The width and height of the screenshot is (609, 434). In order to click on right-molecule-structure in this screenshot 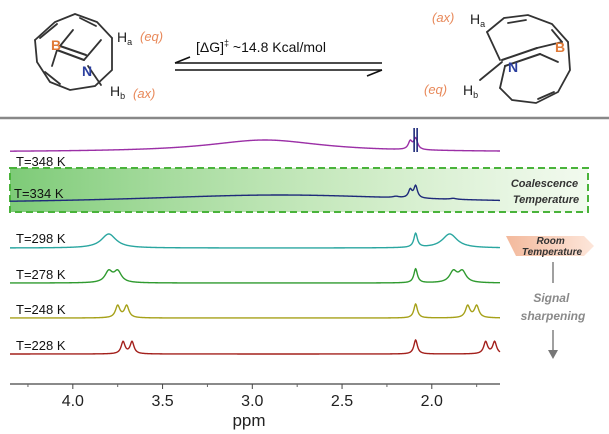, I will do `click(525, 59)`.